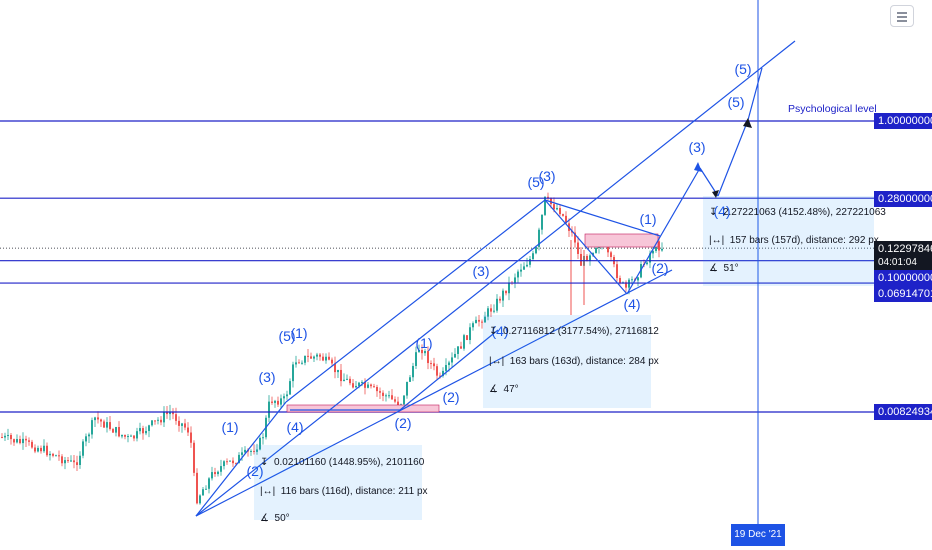 The image size is (932, 550). I want to click on arrow-head, so click(715, 194).